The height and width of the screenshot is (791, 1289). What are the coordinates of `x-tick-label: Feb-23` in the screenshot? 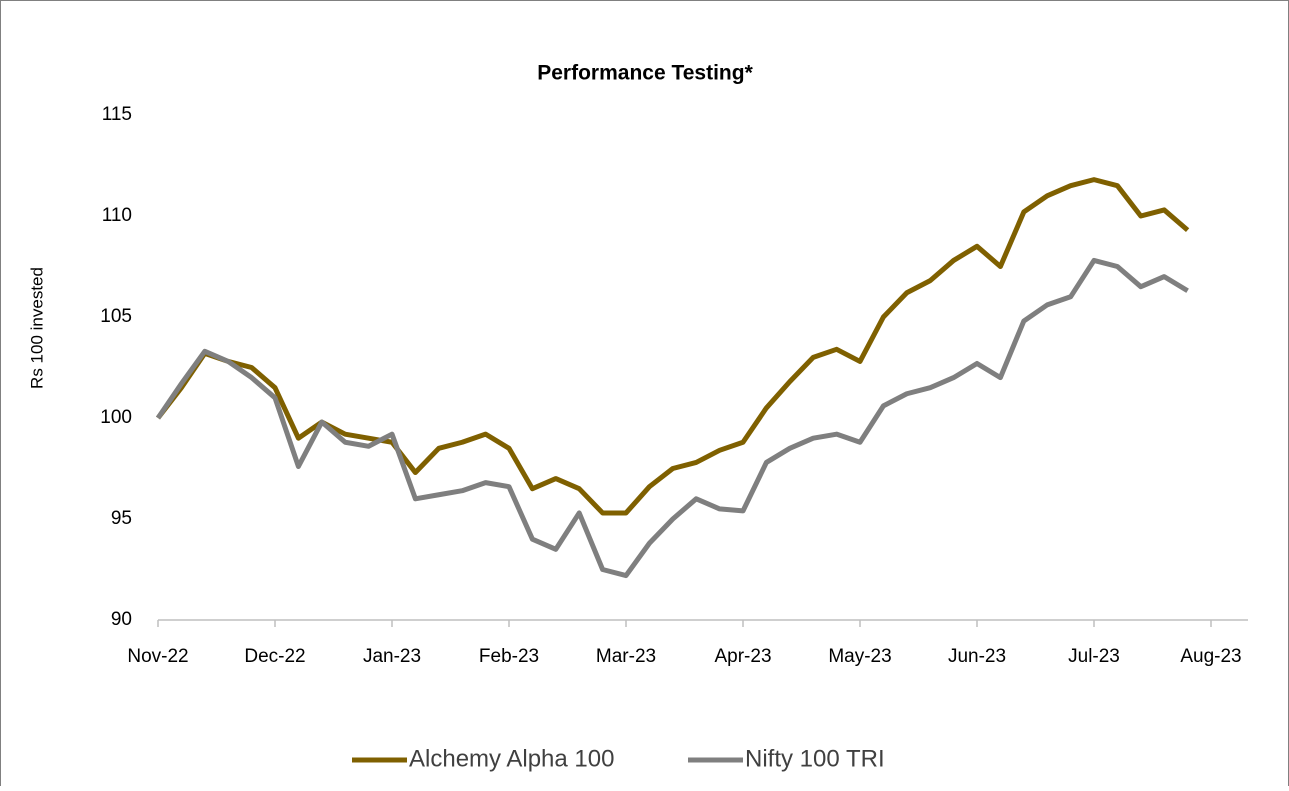 It's located at (509, 656).